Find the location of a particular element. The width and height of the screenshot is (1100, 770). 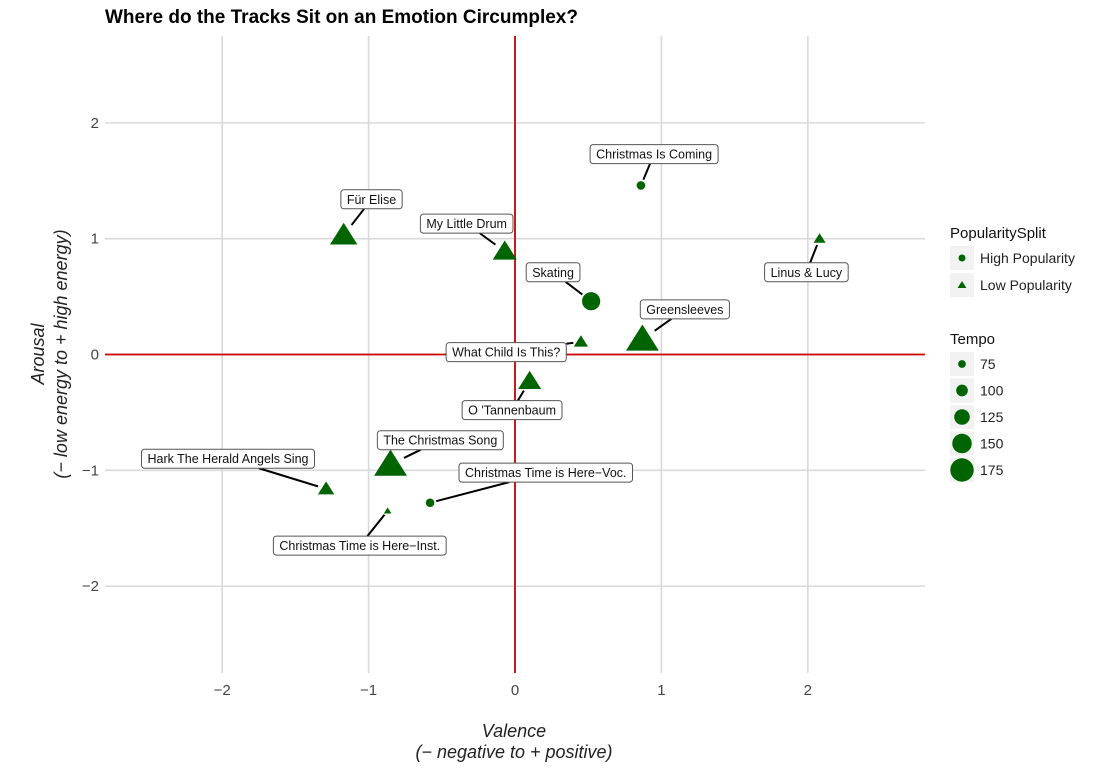

label-text: My Little Drum is located at coordinates (466, 224).